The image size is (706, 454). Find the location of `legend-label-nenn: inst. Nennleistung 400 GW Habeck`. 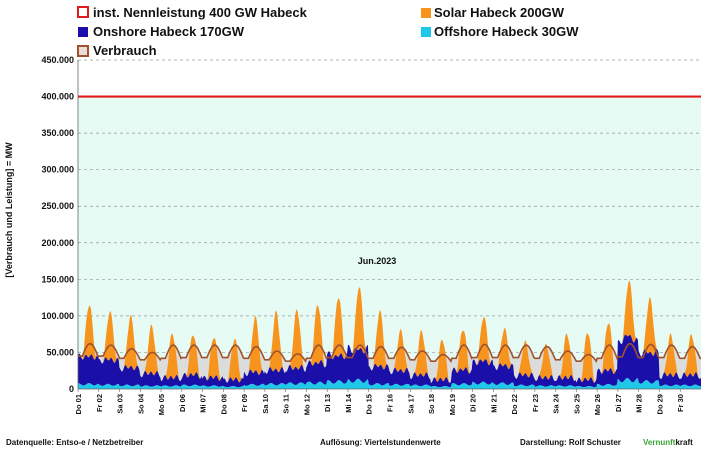

legend-label-nenn: inst. Nennleistung 400 GW Habeck is located at coordinates (200, 12).